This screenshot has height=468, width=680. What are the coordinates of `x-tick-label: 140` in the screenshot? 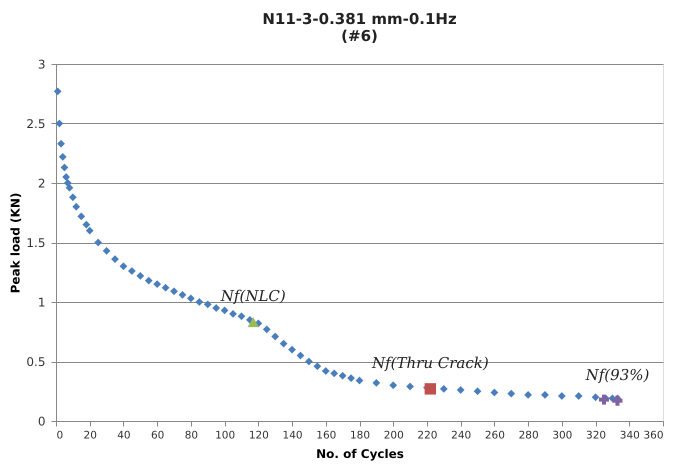 It's located at (292, 436).